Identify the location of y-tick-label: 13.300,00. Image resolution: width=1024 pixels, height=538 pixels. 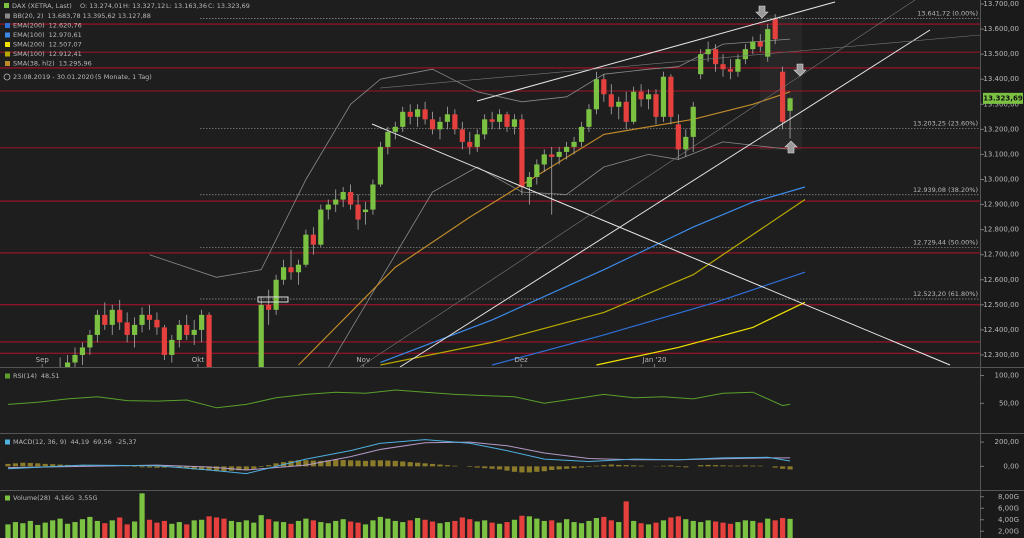
(1001, 104).